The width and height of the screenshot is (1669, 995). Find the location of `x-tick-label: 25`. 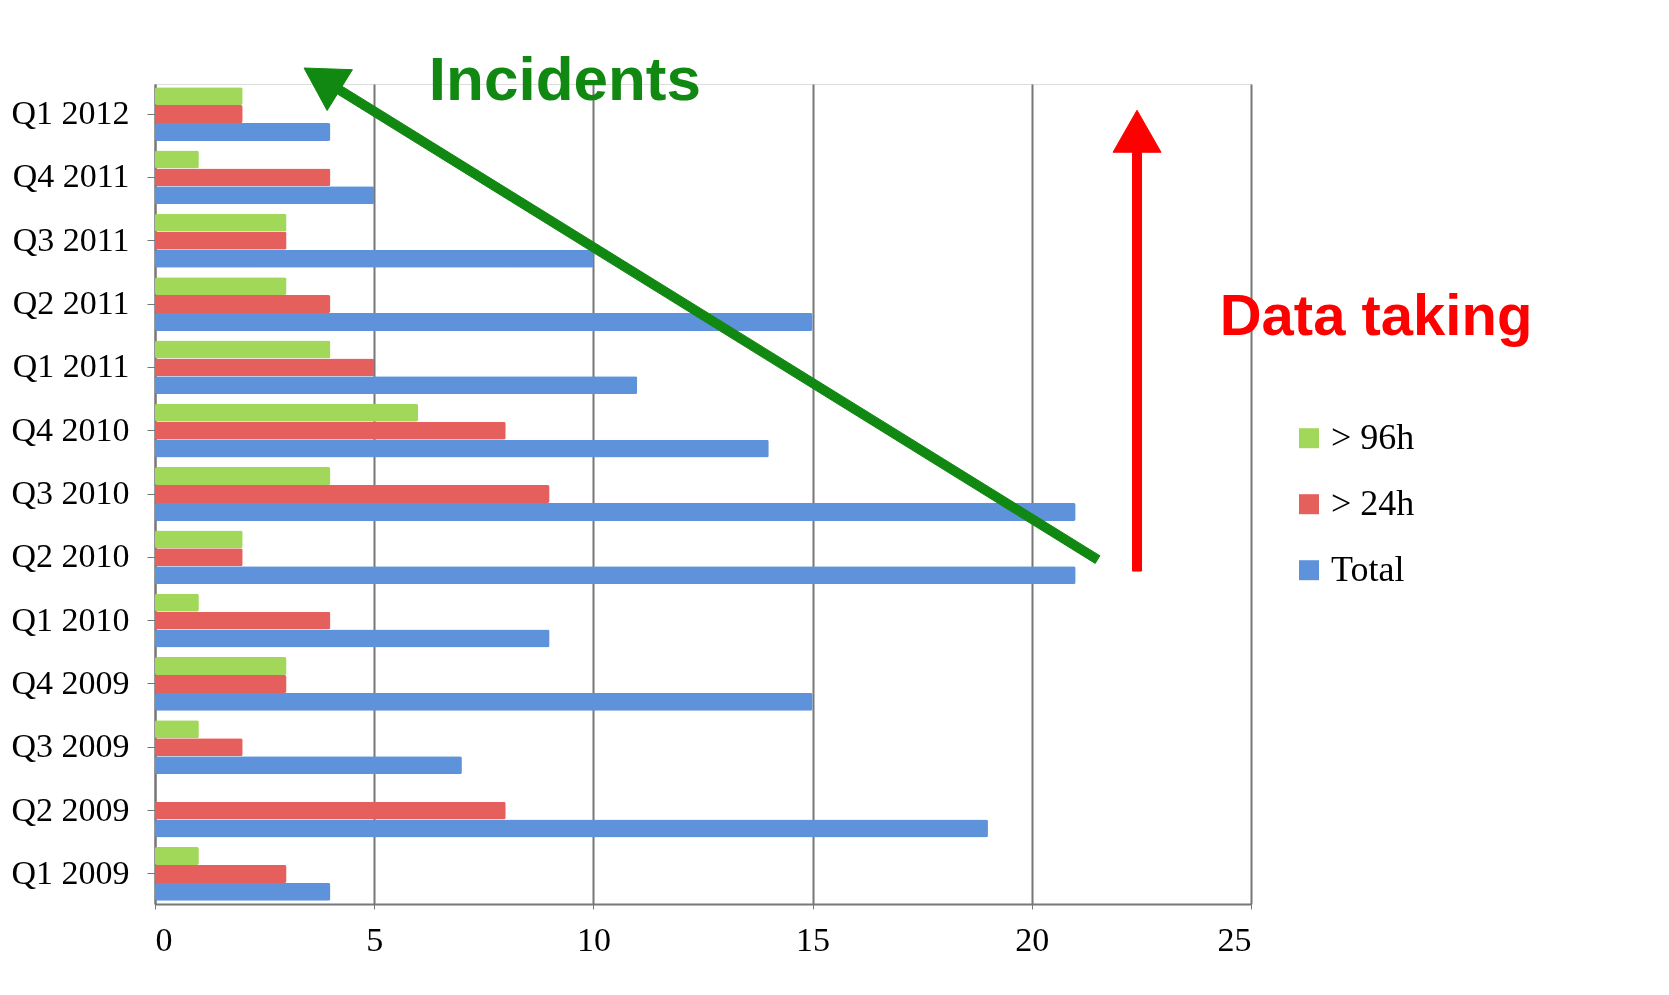

x-tick-label: 25 is located at coordinates (1234, 939).